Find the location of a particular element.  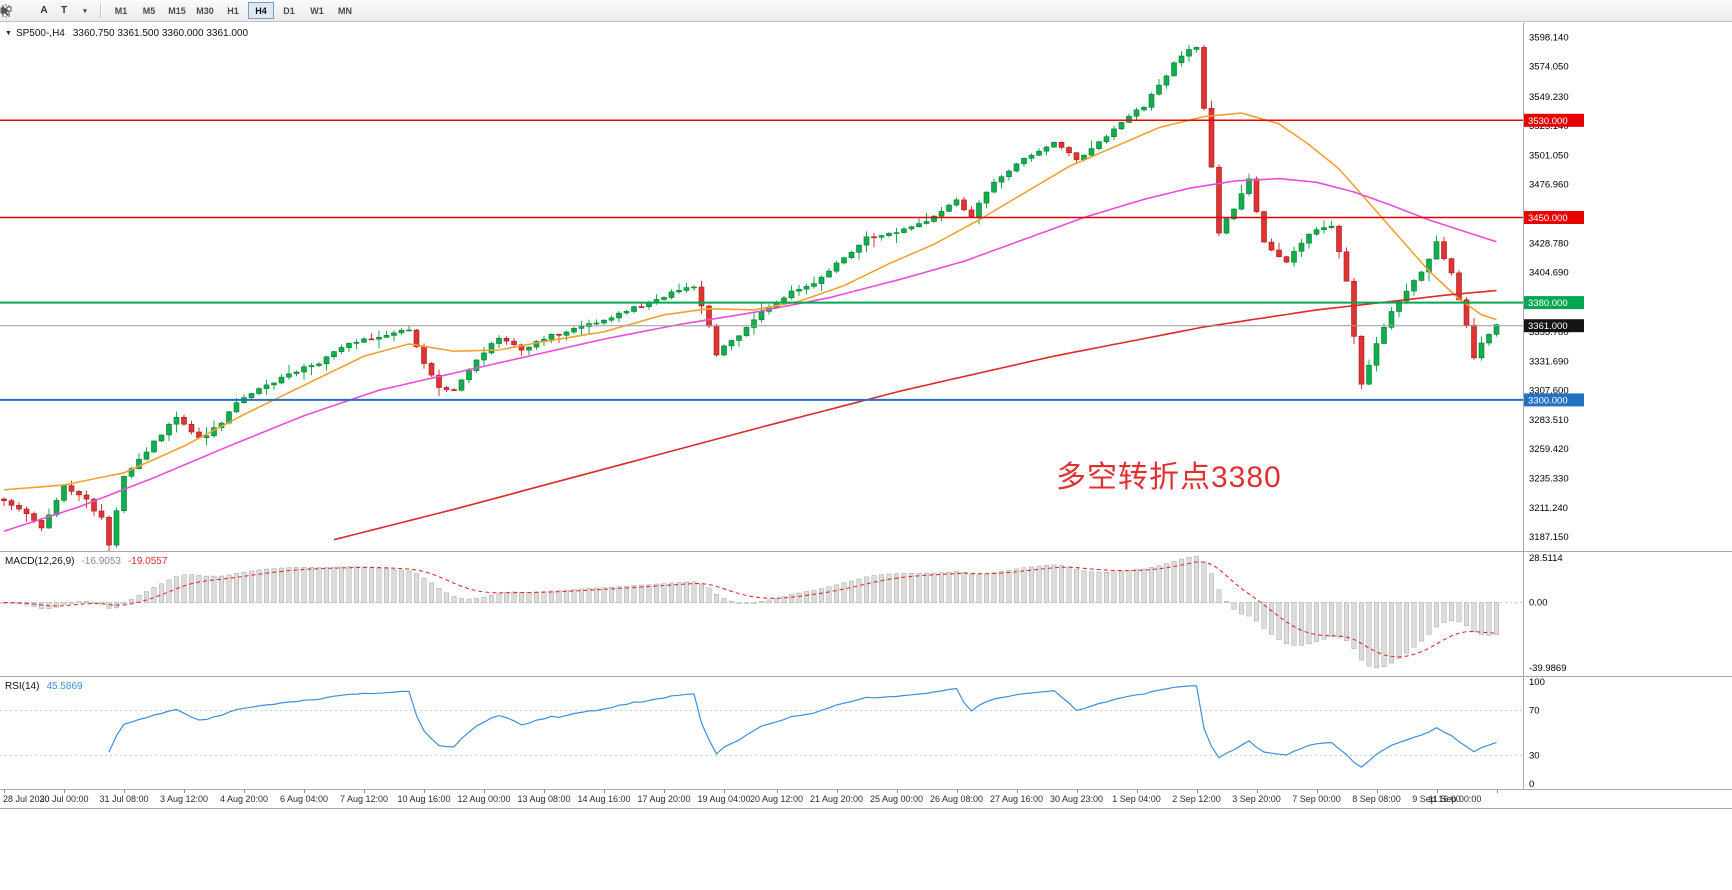

macd-axis-label: 28.5114 is located at coordinates (1546, 558).